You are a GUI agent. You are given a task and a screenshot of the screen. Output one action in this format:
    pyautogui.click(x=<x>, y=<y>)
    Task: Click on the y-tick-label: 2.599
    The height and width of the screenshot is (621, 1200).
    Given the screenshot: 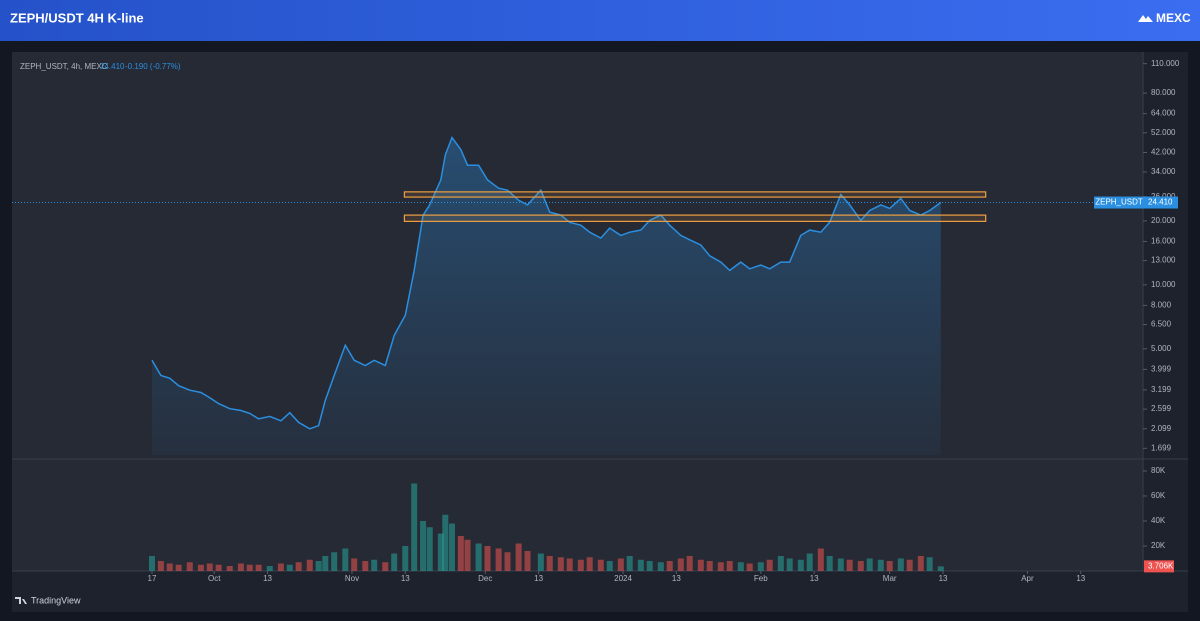 What is the action you would take?
    pyautogui.click(x=1161, y=408)
    